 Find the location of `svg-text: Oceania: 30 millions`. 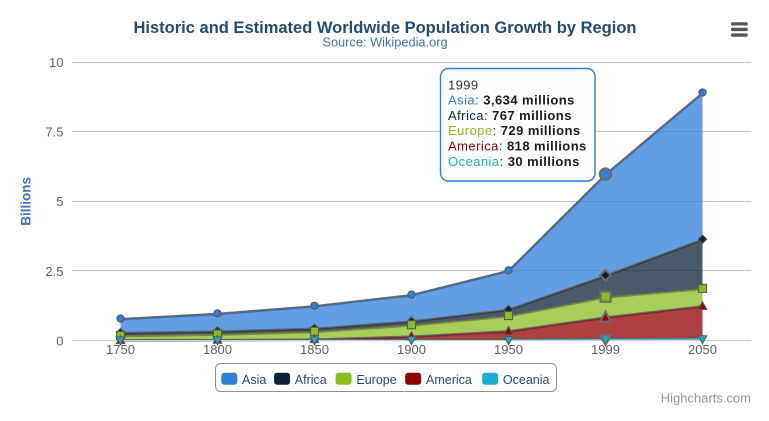

svg-text: Oceania: 30 millions is located at coordinates (514, 161).